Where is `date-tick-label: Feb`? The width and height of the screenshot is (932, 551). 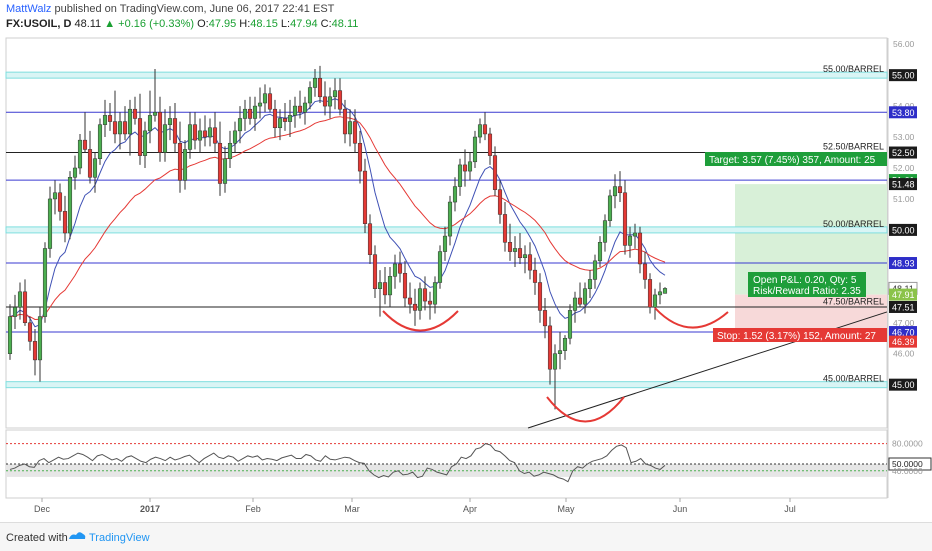 date-tick-label: Feb is located at coordinates (253, 509).